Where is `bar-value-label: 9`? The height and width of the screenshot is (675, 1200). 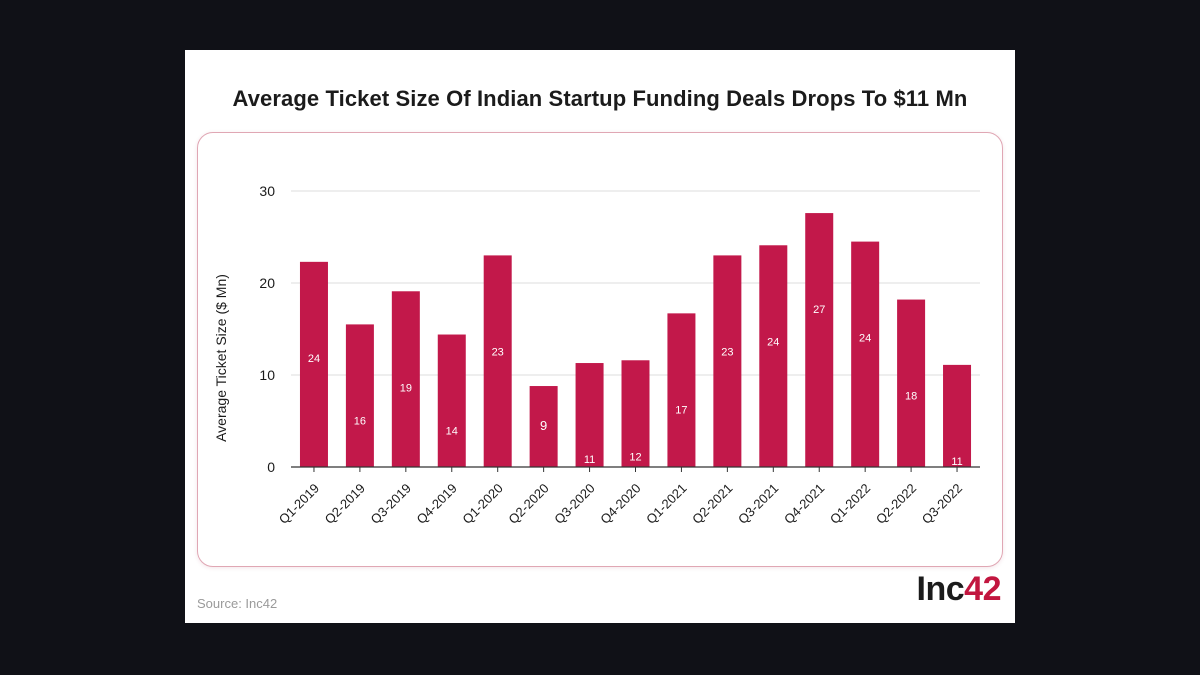
bar-value-label: 9 is located at coordinates (543, 425).